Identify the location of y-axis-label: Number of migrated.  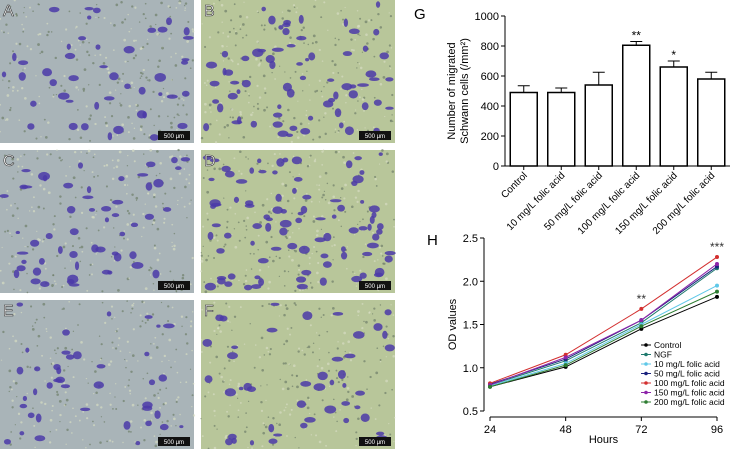
(452, 90).